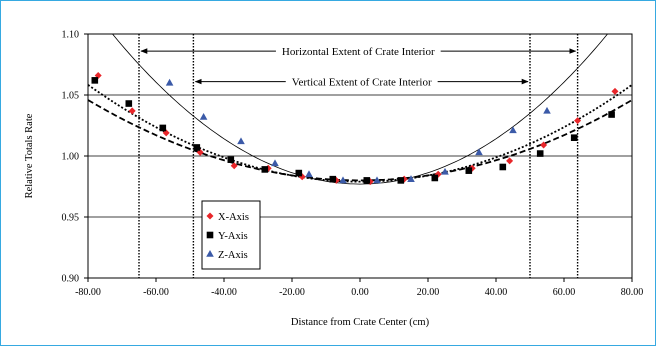  Describe the element at coordinates (496, 292) in the screenshot. I see `x-tick-label: 40.00` at that location.